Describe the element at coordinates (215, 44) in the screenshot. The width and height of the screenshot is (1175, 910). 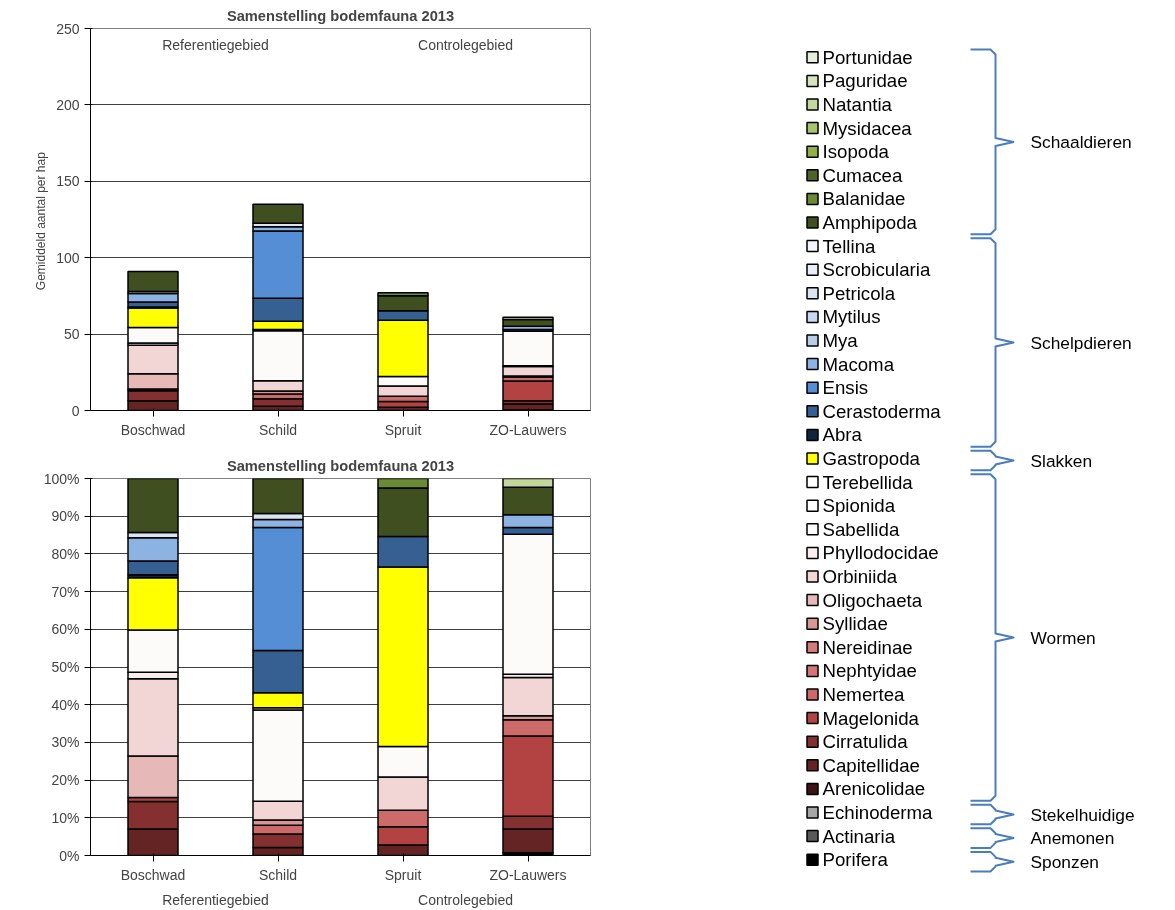
I see `annotation: Referentiegebied` at that location.